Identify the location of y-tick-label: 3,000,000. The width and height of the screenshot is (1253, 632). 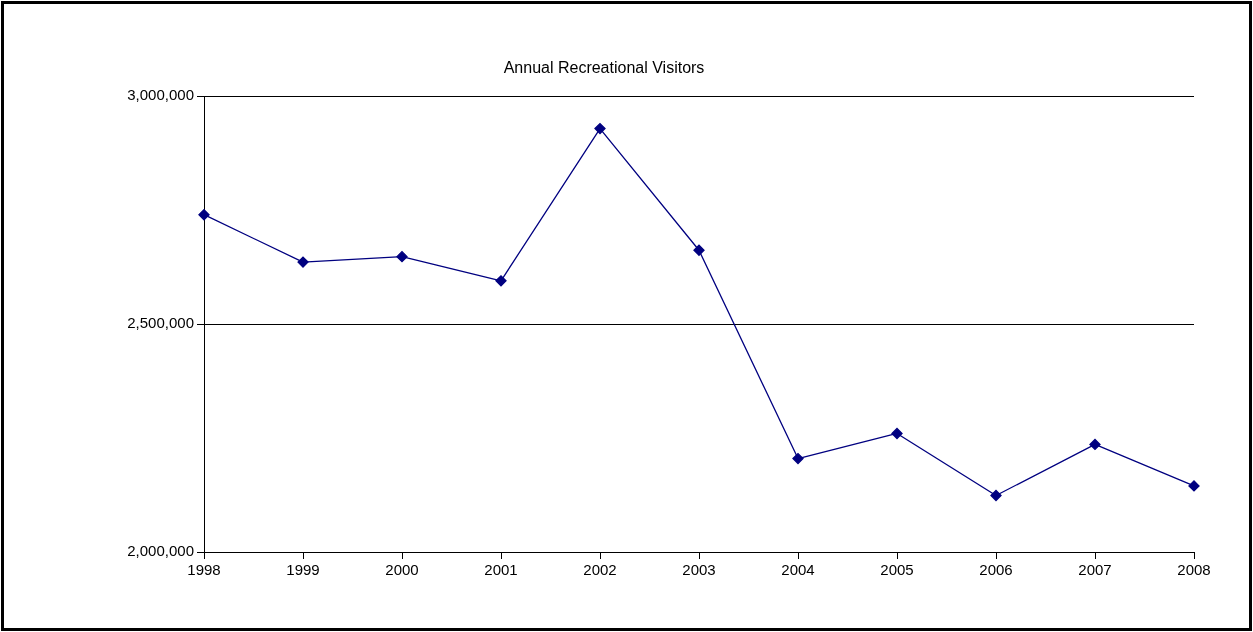
(160, 95).